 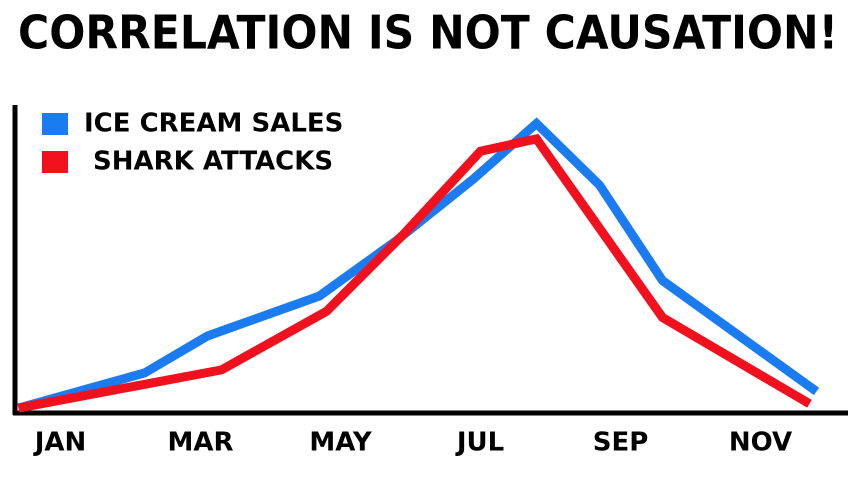 What do you see at coordinates (60, 443) in the screenshot?
I see `x-tick-label: JAN` at bounding box center [60, 443].